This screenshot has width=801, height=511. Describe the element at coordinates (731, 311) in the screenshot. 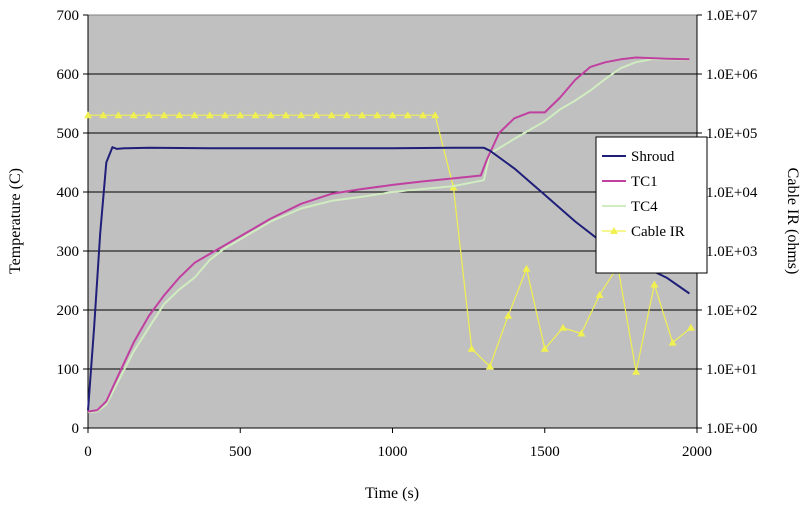

I see `y2-tick-label: 1.0E+02` at that location.